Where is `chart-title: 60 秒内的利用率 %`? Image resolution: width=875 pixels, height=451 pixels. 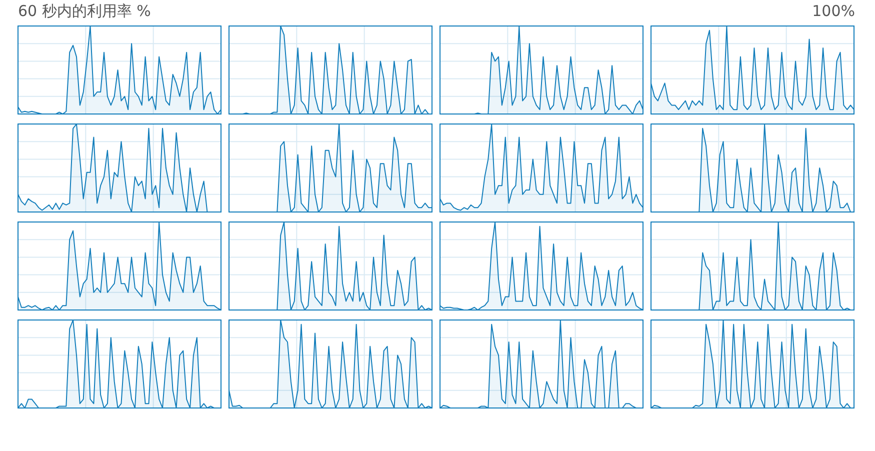
chart-title: 60 秒内的利用率 % is located at coordinates (84, 11).